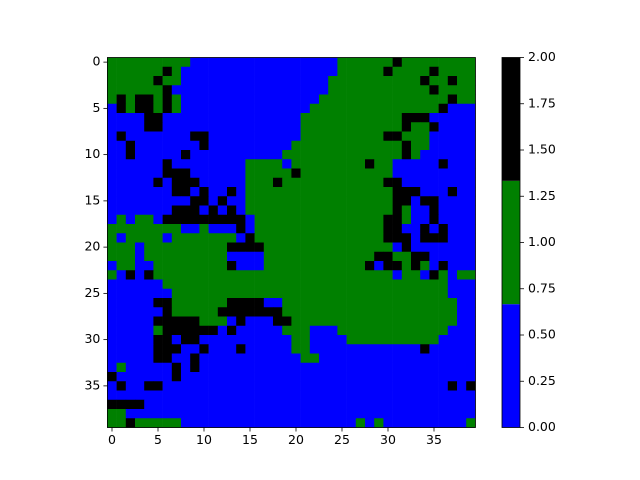 The height and width of the screenshot is (480, 640). Describe the element at coordinates (296, 439) in the screenshot. I see `x-tick-label: 20` at that location.